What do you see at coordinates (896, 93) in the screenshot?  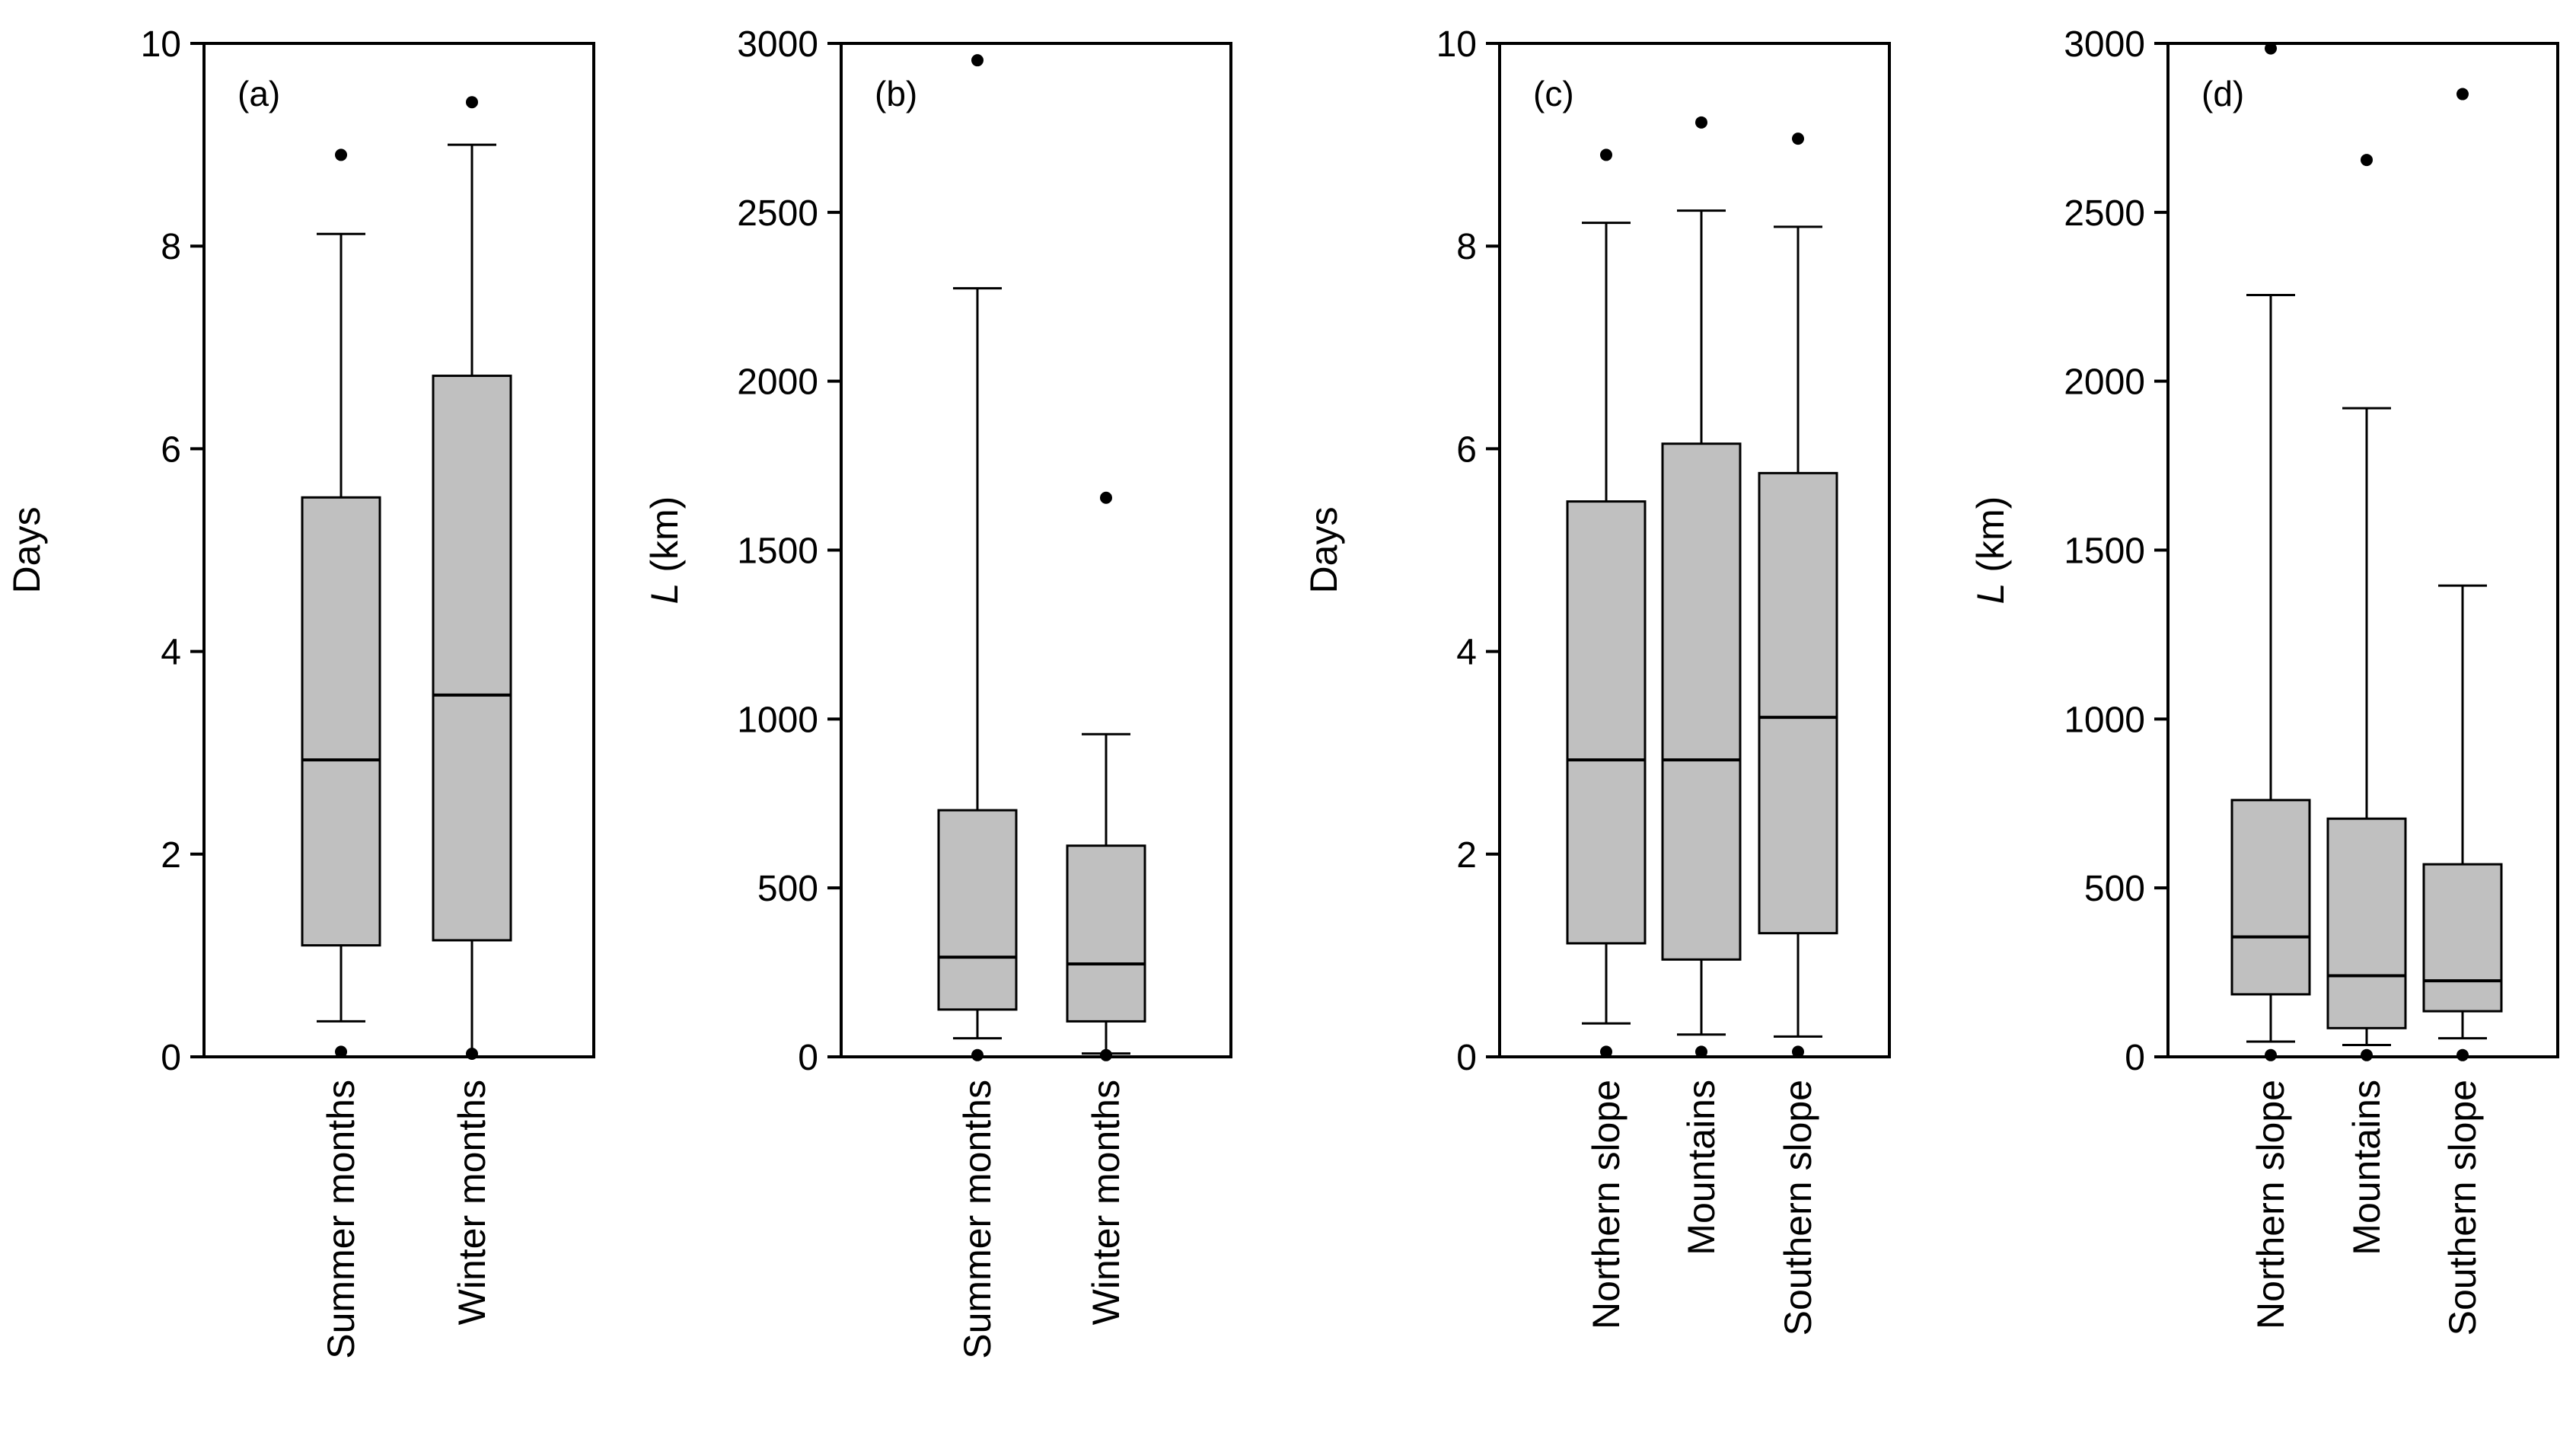 I see `panel-label: (b)` at bounding box center [896, 93].